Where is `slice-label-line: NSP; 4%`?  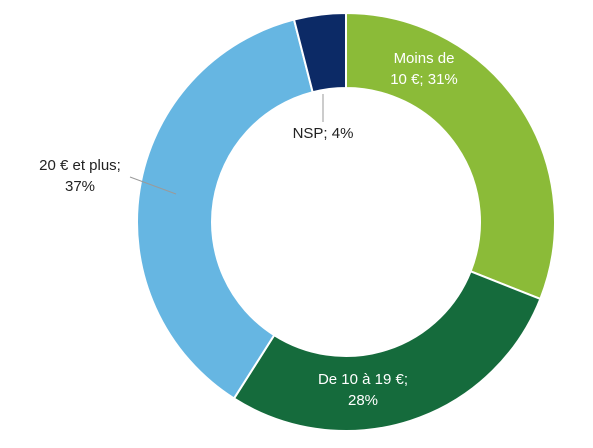 slice-label-line: NSP; 4% is located at coordinates (323, 133).